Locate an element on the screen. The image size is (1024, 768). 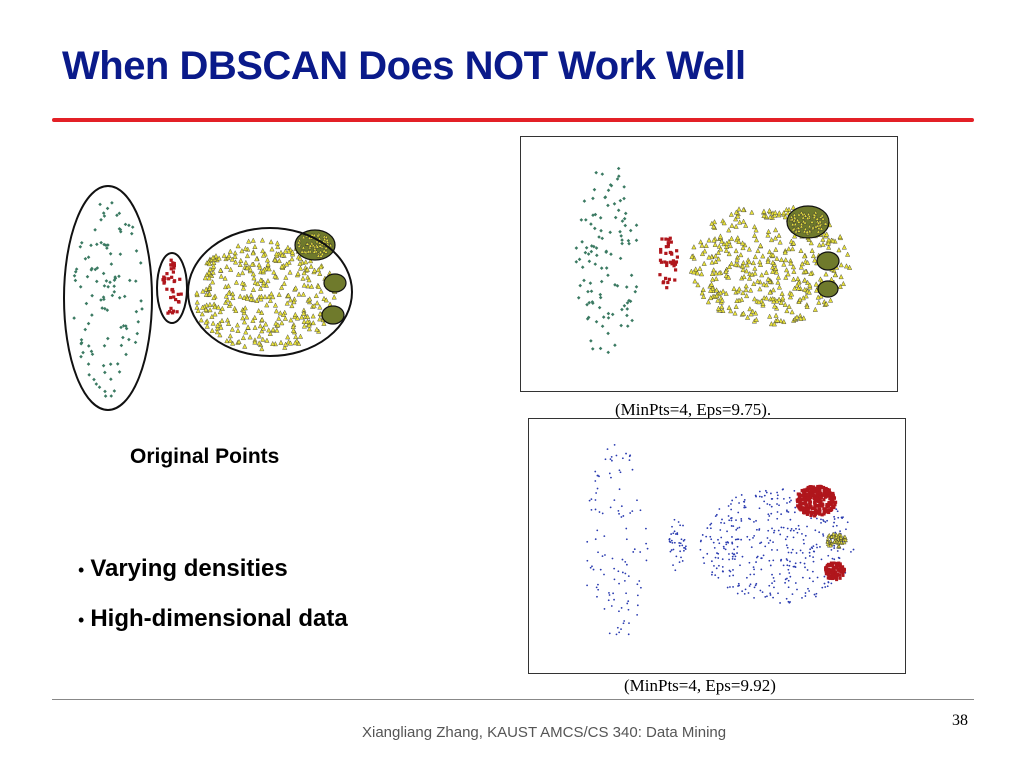
noise-region-outline is located at coordinates (108, 298).